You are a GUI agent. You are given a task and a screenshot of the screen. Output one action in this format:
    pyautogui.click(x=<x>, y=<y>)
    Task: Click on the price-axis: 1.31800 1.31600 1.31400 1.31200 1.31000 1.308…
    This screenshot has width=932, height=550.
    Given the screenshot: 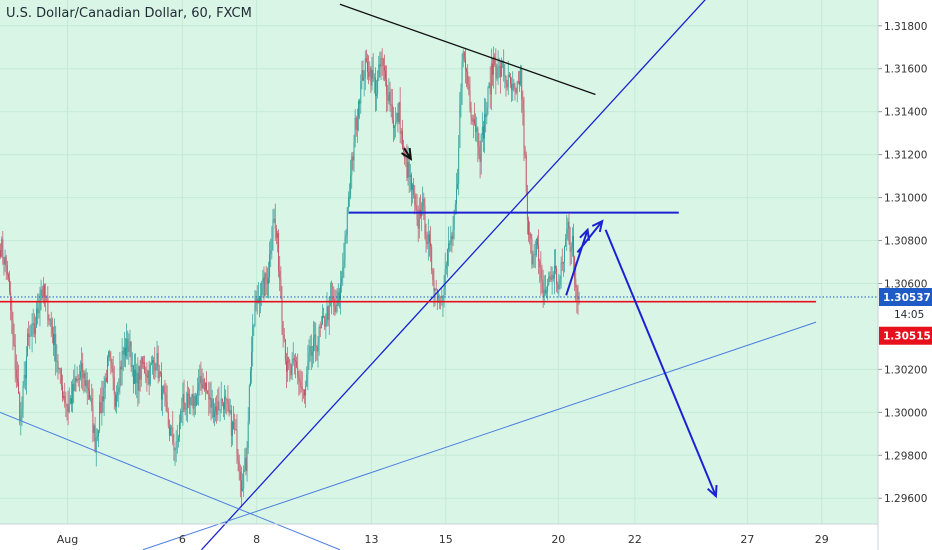 What is the action you would take?
    pyautogui.click(x=902, y=263)
    